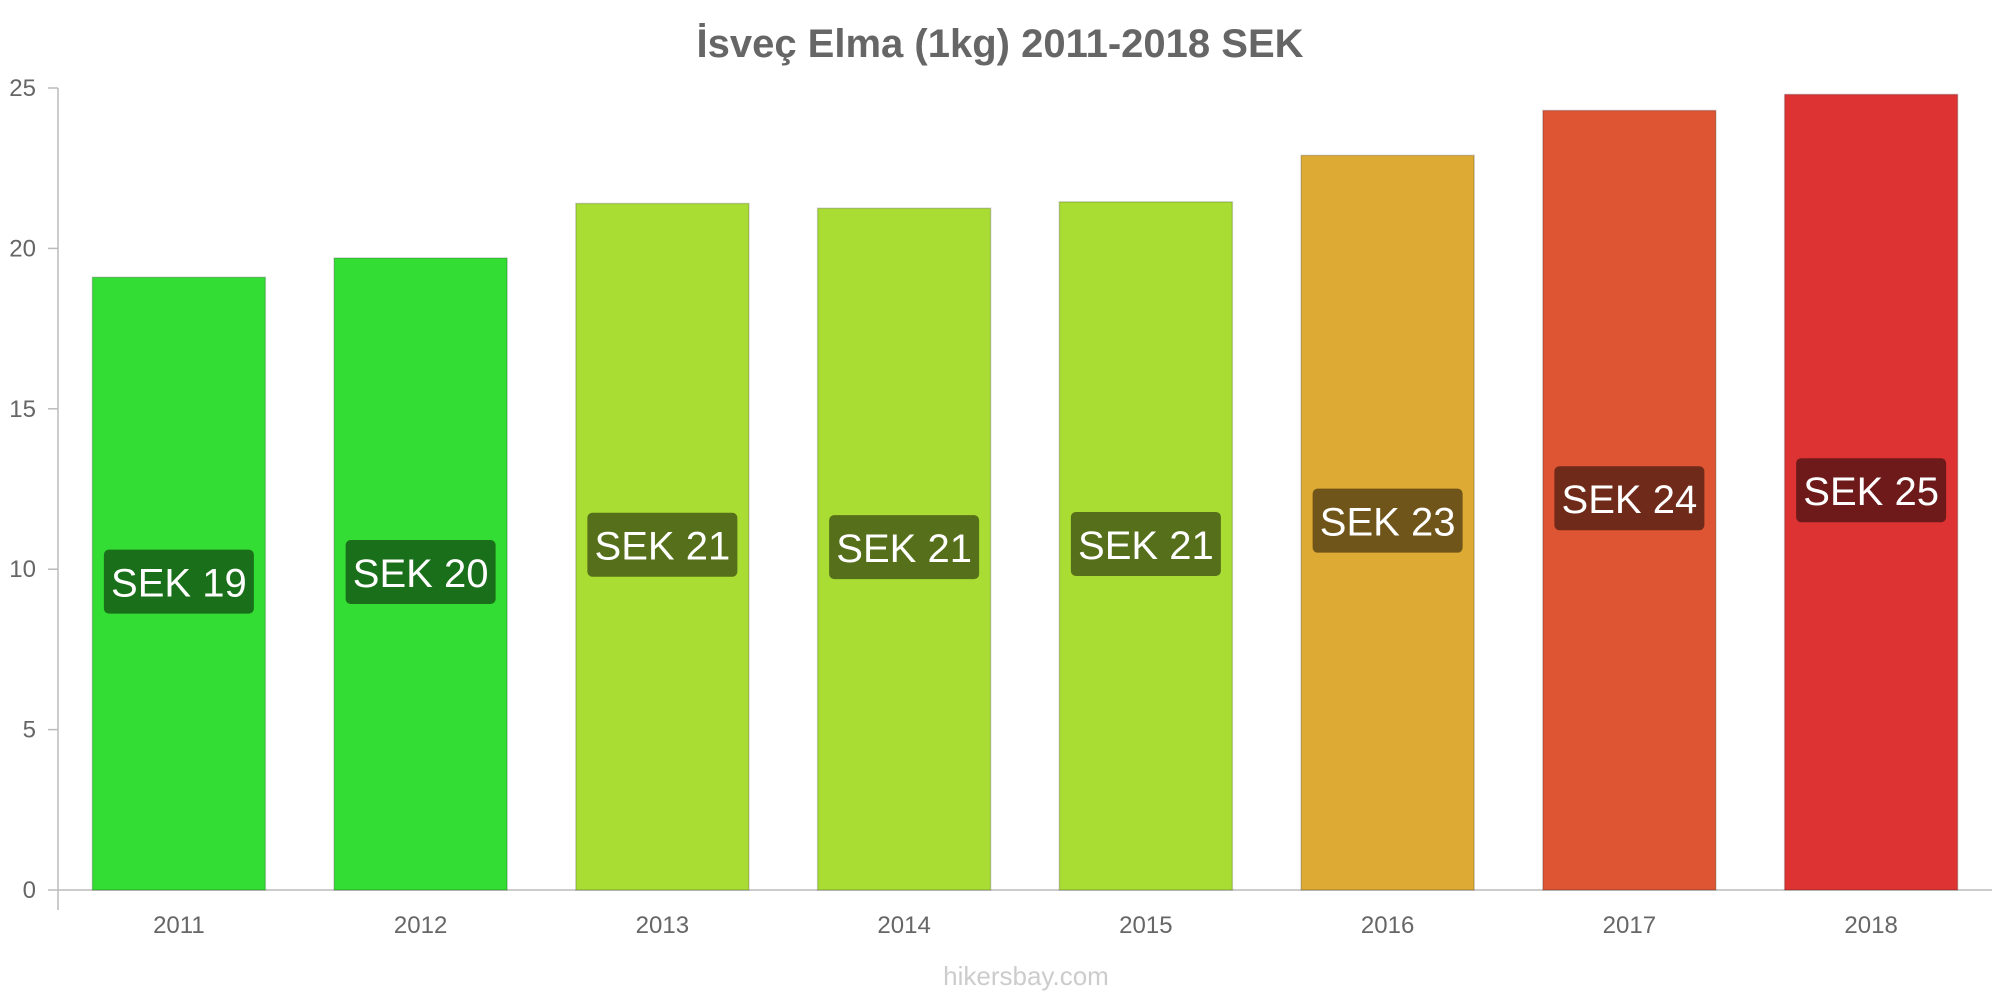 This screenshot has height=1000, width=2000. Describe the element at coordinates (1870, 925) in the screenshot. I see `x-tick-label: 2018` at that location.